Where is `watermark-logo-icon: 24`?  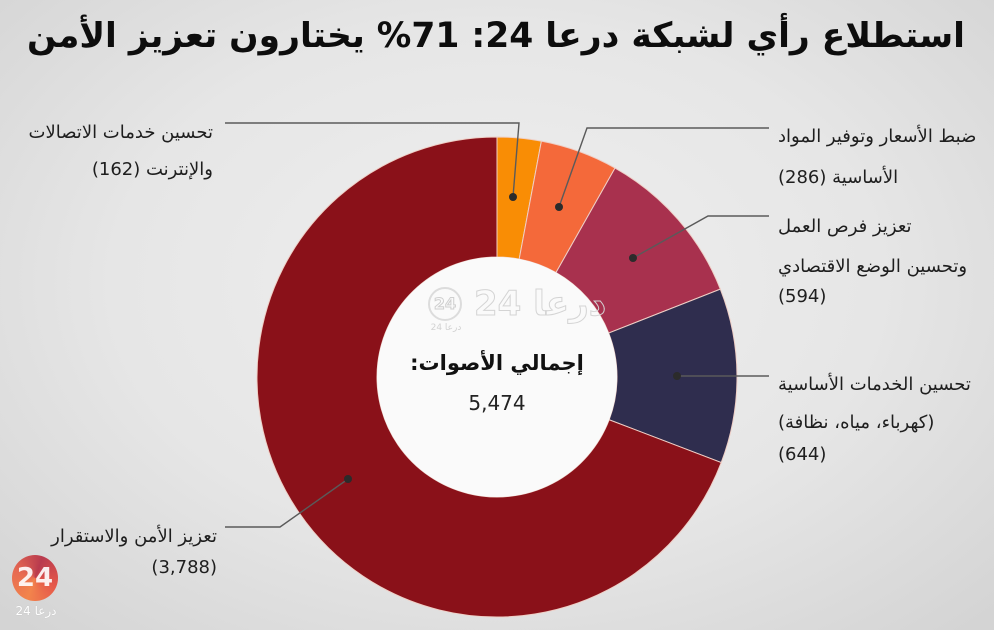 watermark-logo-icon: 24 is located at coordinates (445, 304).